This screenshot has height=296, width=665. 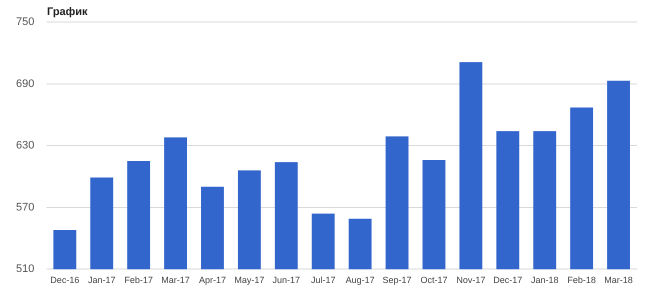 What do you see at coordinates (323, 280) in the screenshot?
I see `x-tick-label: Jul-17` at bounding box center [323, 280].